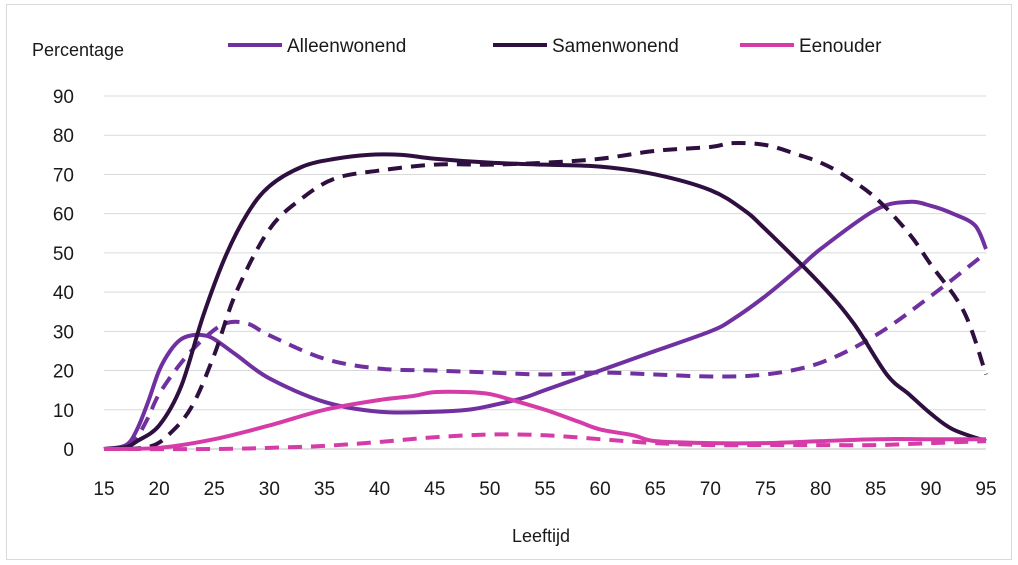  What do you see at coordinates (103, 489) in the screenshot?
I see `x-tick-label: 15` at bounding box center [103, 489].